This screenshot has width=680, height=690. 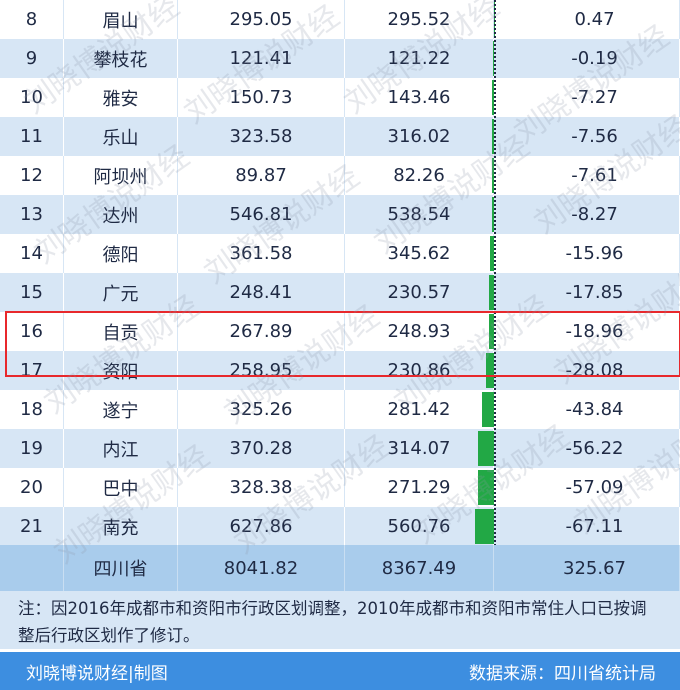 I want to click on table-row: 19 内江 370.28 314.07 -56.22, so click(x=340, y=448).